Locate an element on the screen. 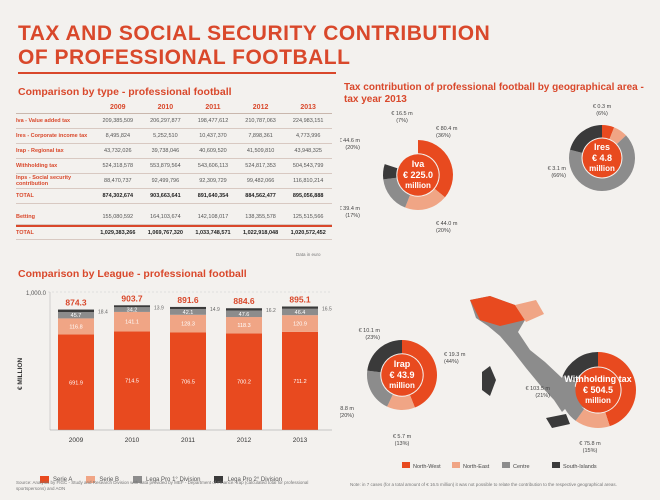 The width and height of the screenshot is (660, 500). table-cell: 40,609,520 is located at coordinates (213, 151).